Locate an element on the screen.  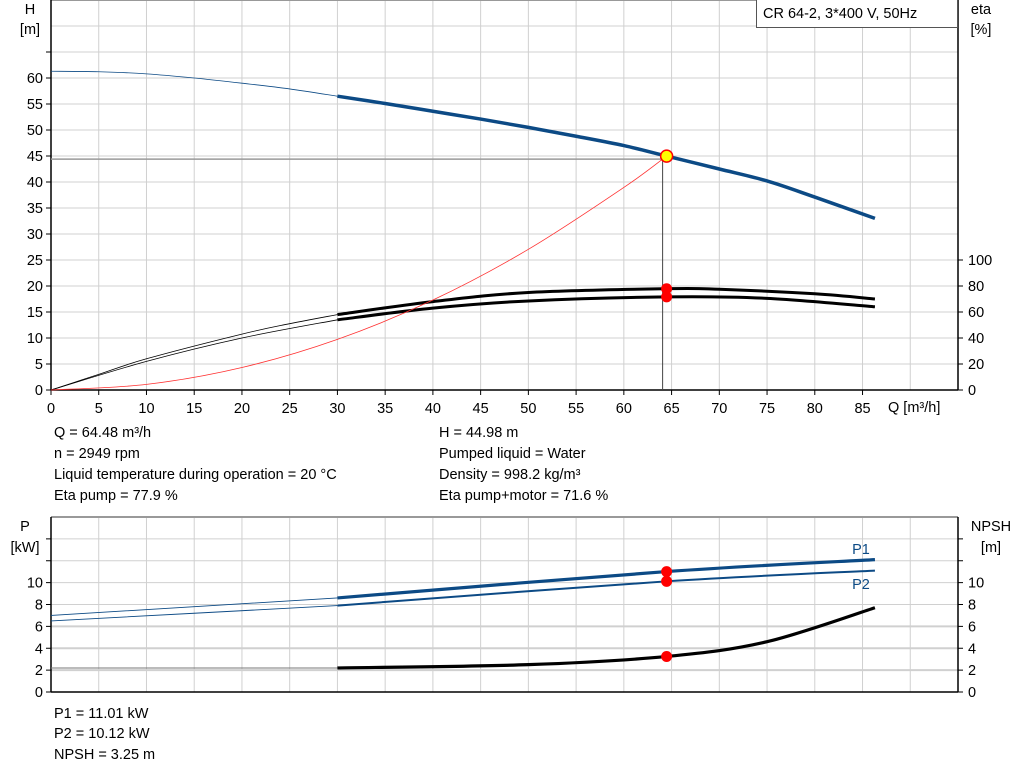
eta_pump-curve-thin is located at coordinates (194, 352).